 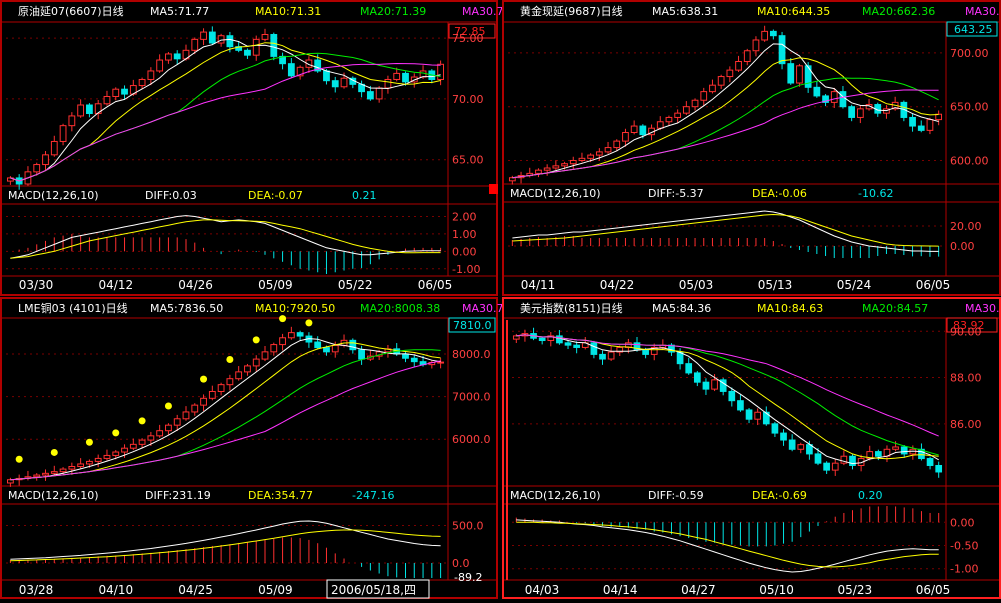 I want to click on diff-label: DIFF:231.19, so click(x=178, y=495).